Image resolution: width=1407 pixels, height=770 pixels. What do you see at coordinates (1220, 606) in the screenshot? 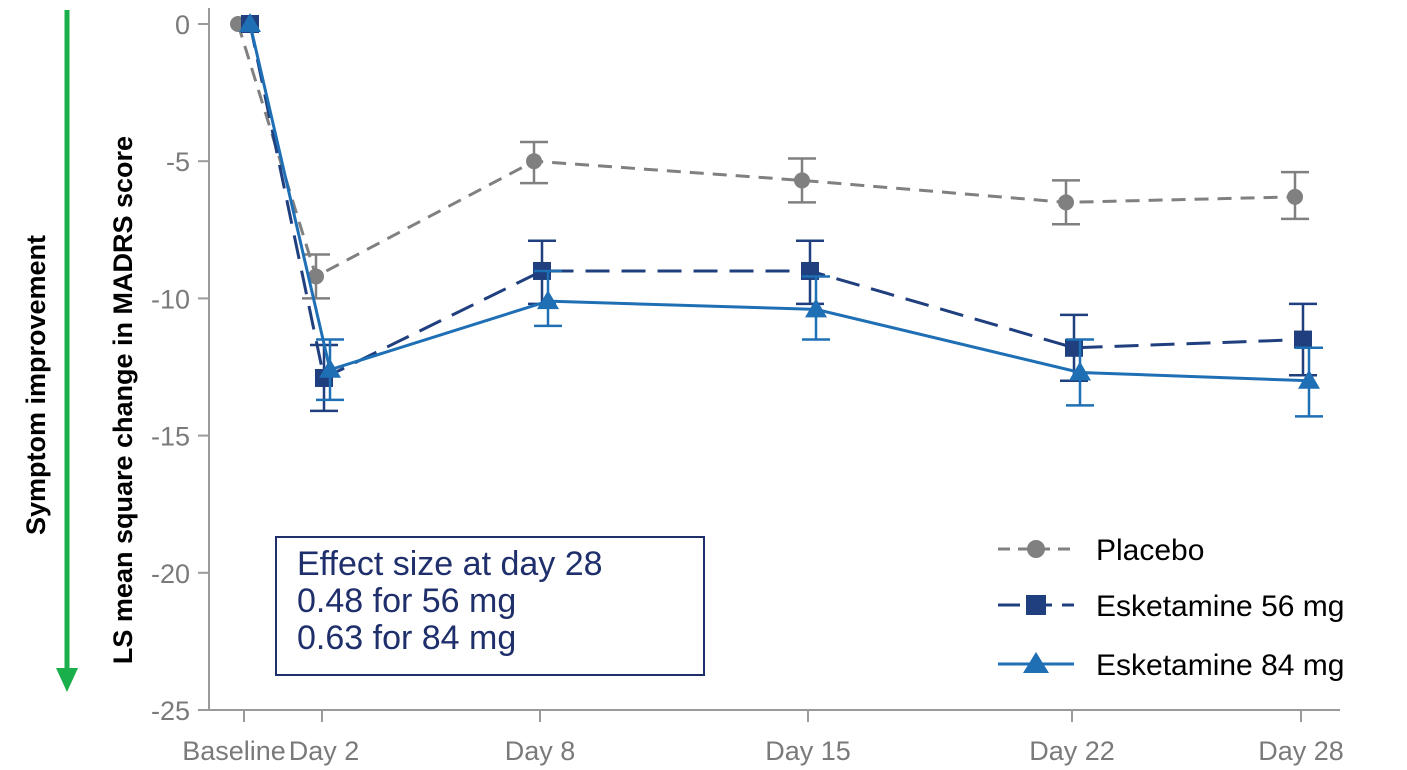
I see `legend-label: Esketamine 56 mg` at bounding box center [1220, 606].